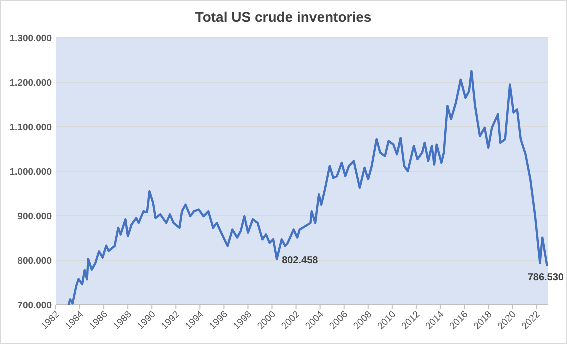 This screenshot has height=344, width=567. Describe the element at coordinates (283, 17) in the screenshot. I see `chart-title: Total US crude inventories` at that location.